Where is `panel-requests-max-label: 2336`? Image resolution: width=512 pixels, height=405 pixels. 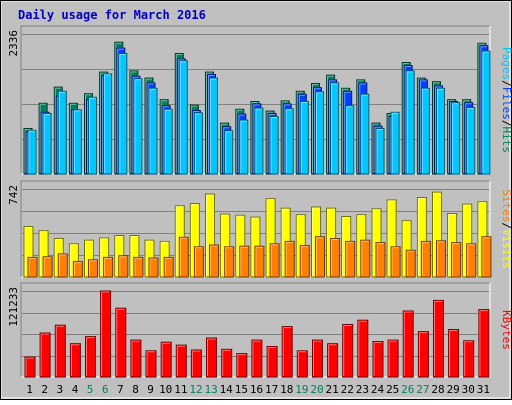 panel-requests-max-label: 2336 is located at coordinates (13, 43).